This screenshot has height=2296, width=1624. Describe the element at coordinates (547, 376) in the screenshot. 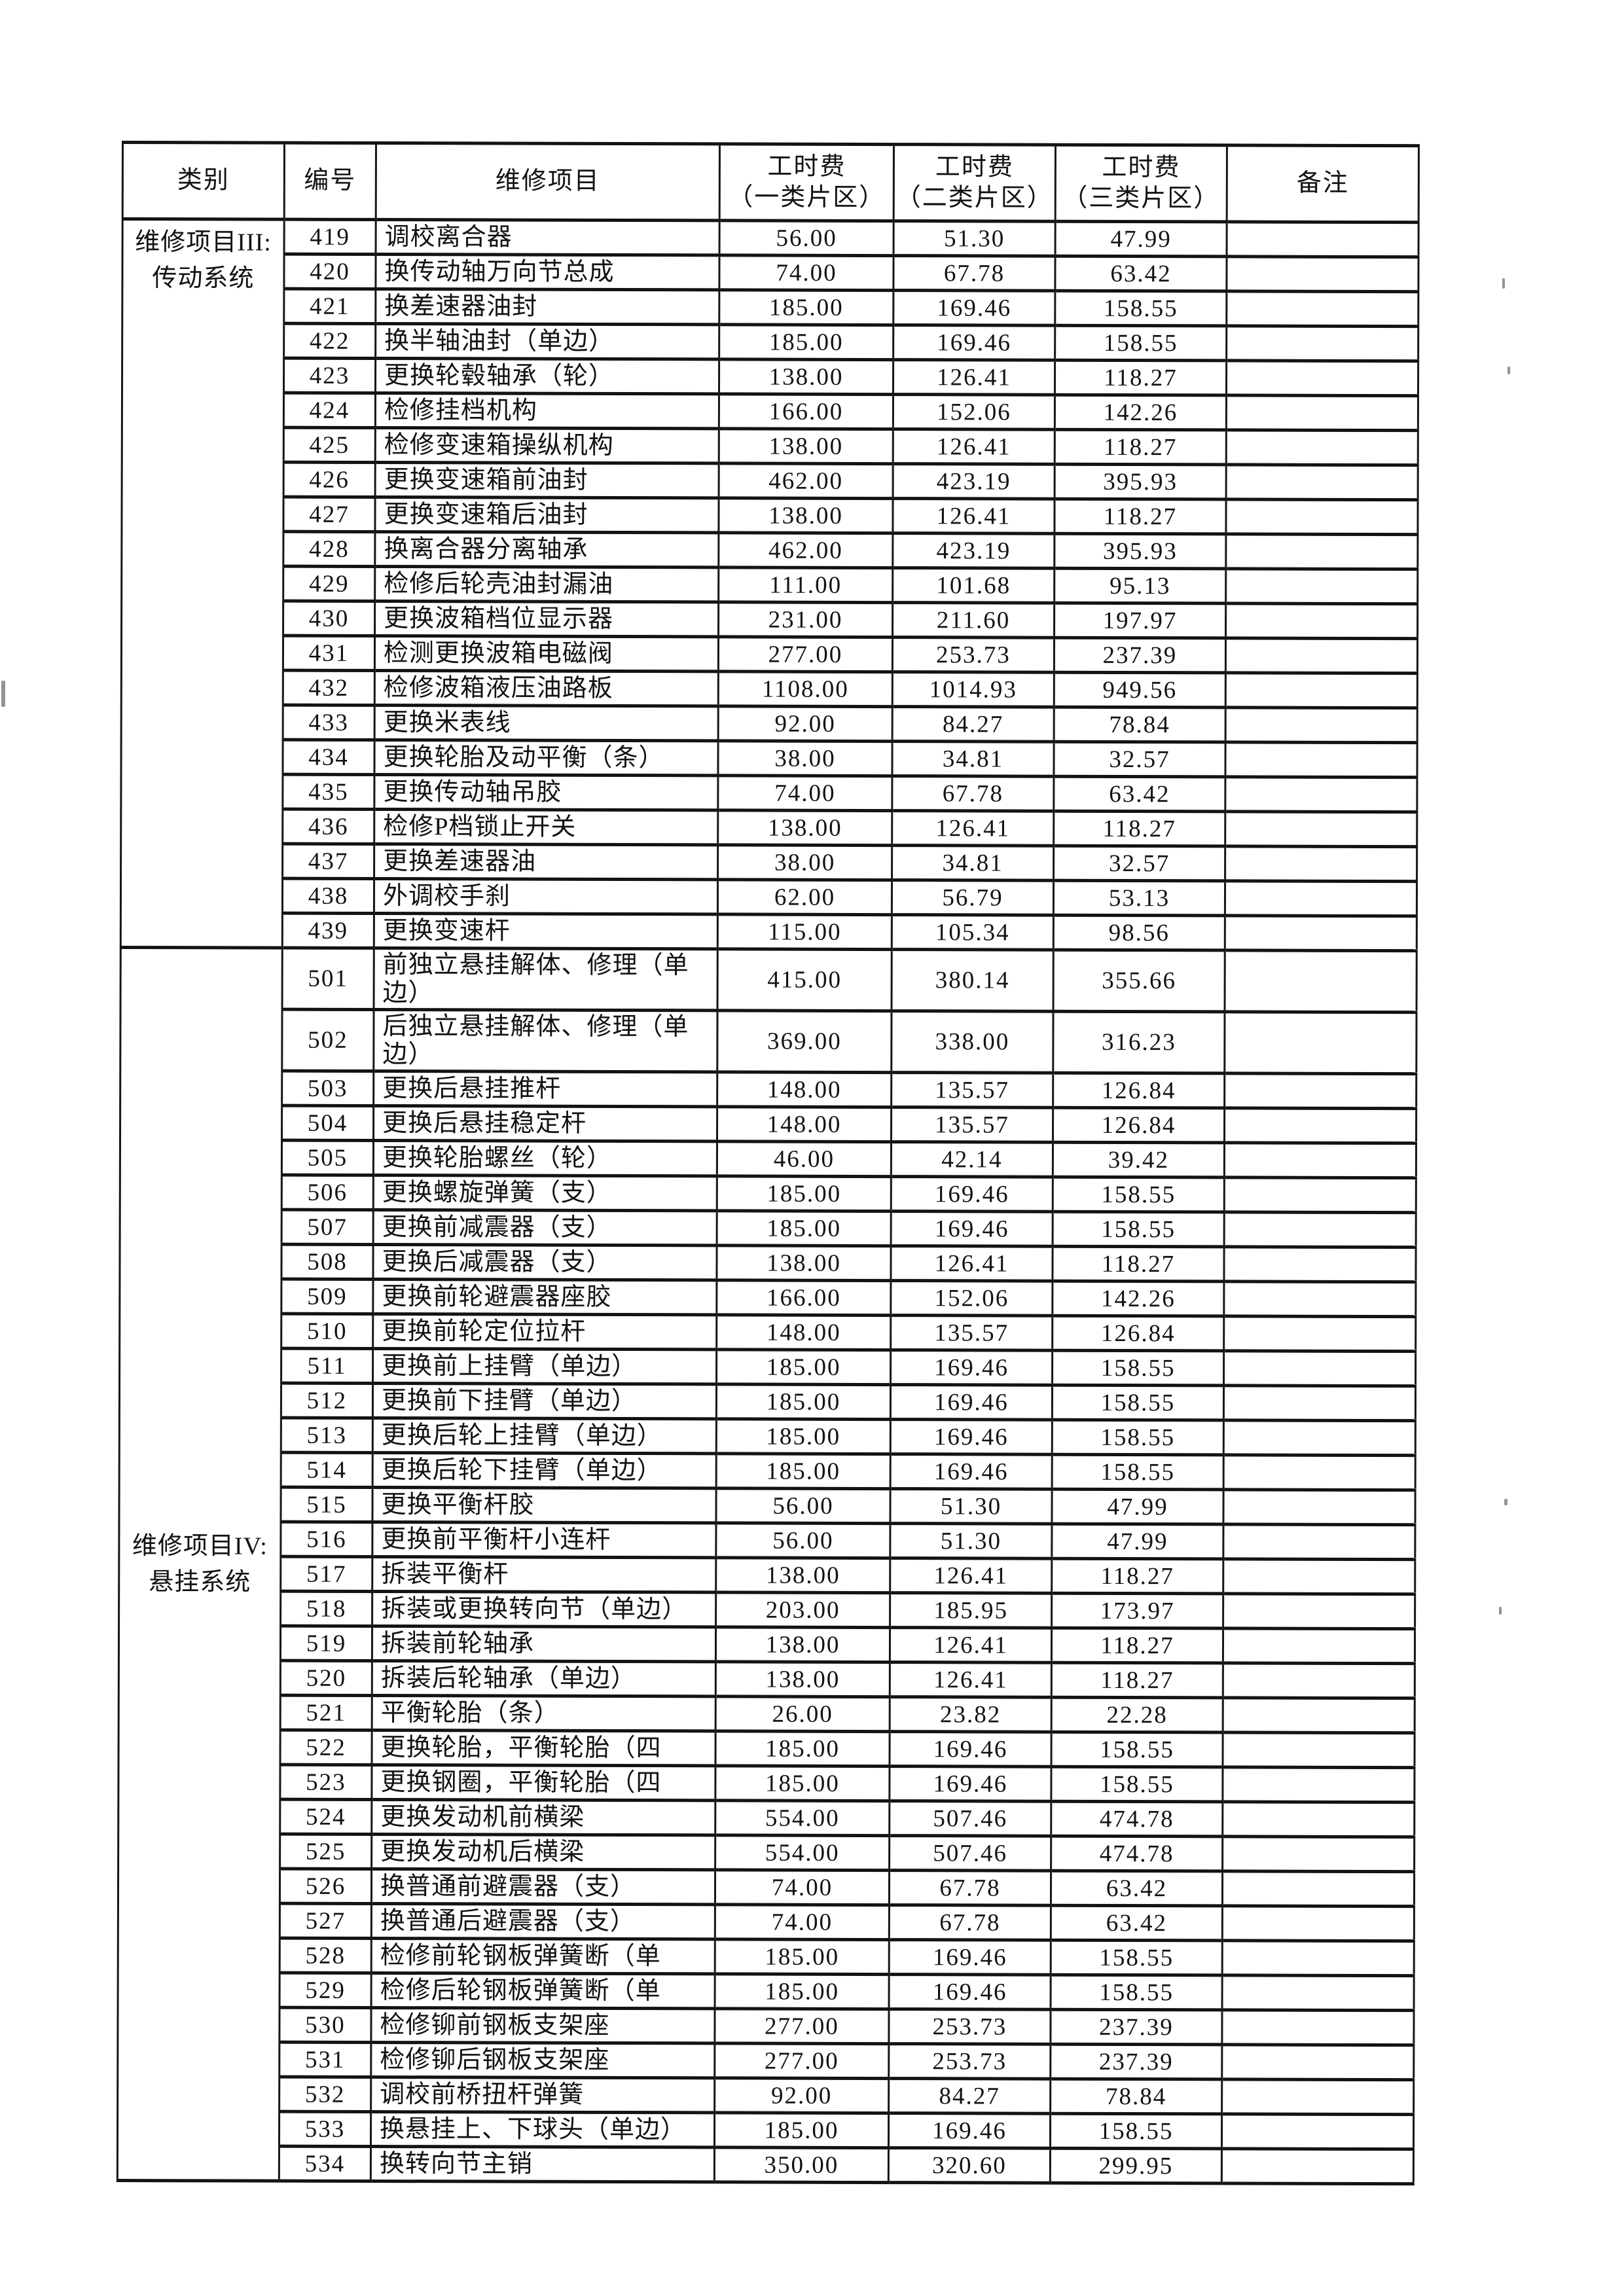

I see `repair-item-cell: 更换轮毂轴承（轮）` at that location.